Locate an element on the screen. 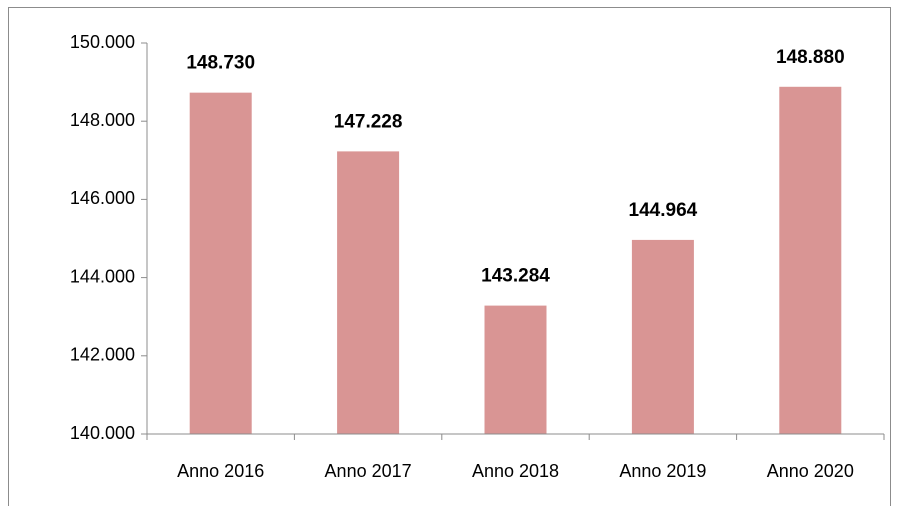 The height and width of the screenshot is (506, 897). value-label: 148.730 is located at coordinates (220, 63).